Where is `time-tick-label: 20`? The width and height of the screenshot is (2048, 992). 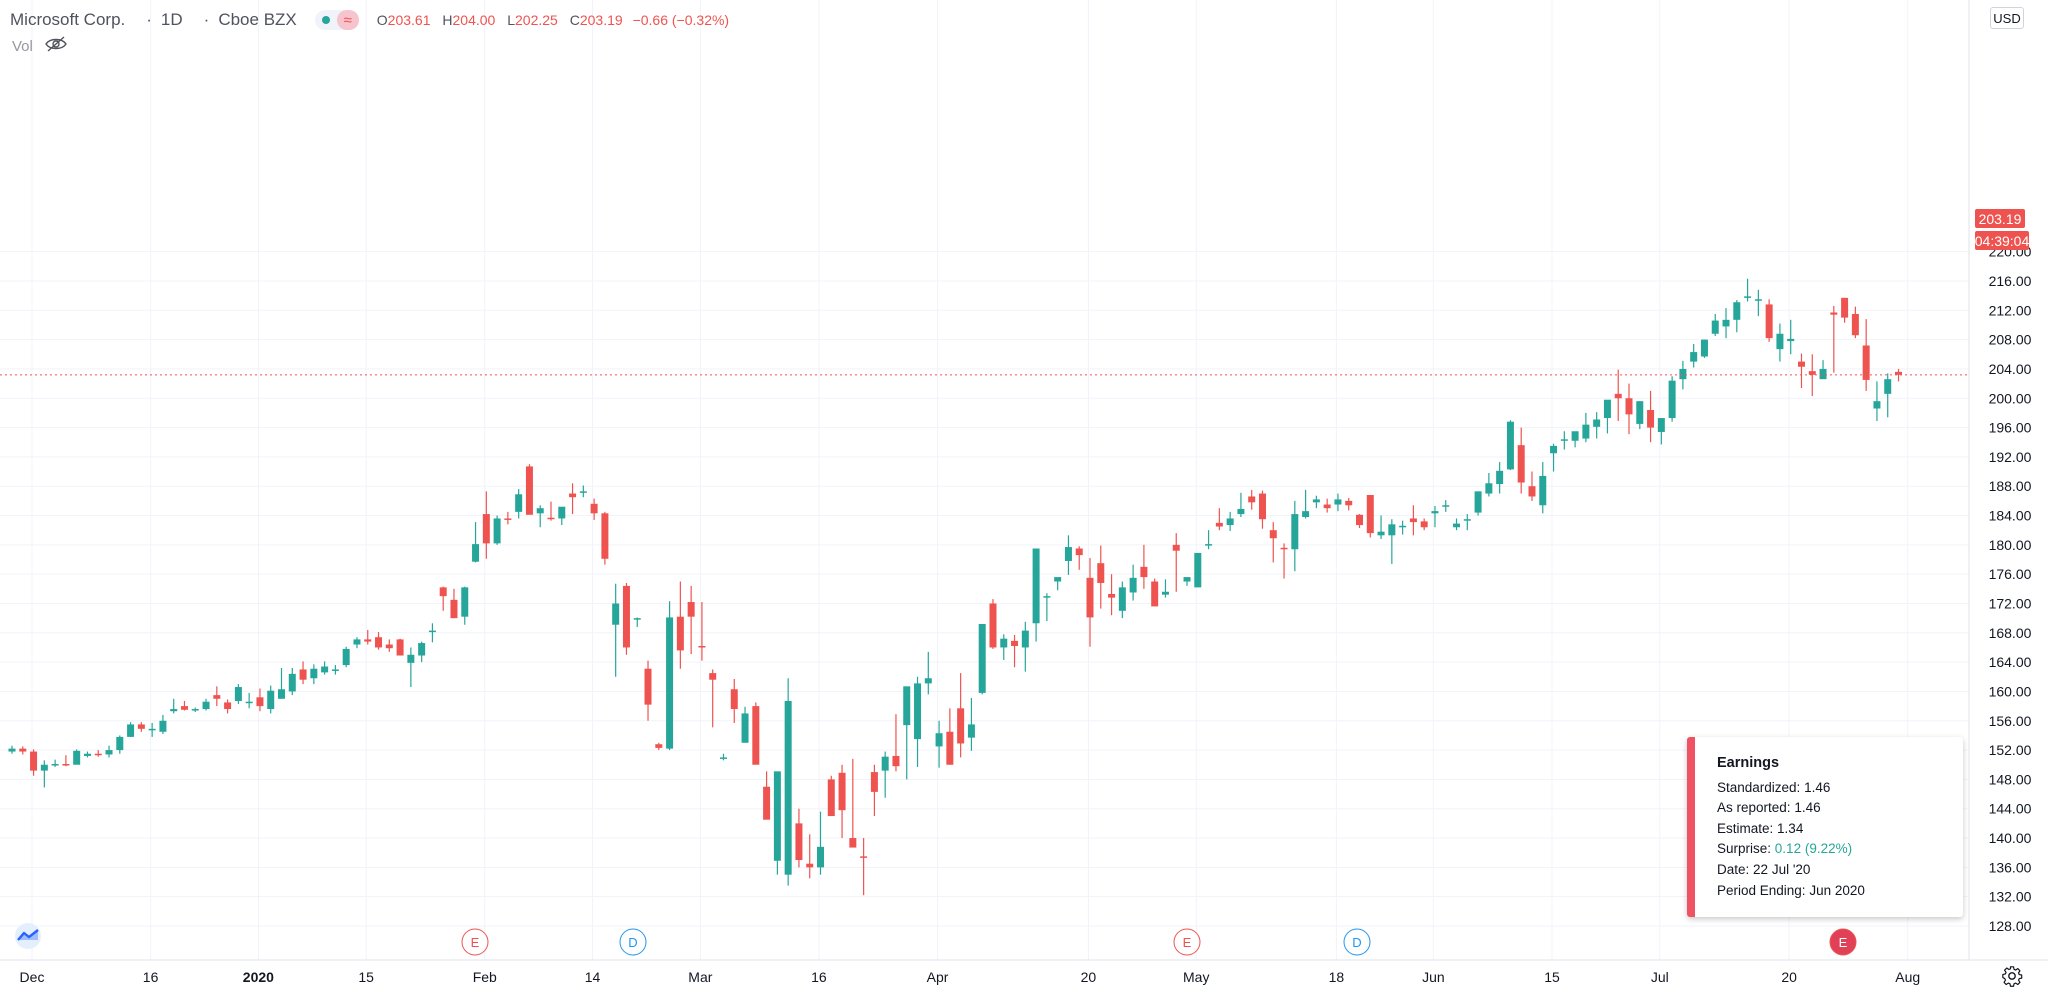 time-tick-label: 20 is located at coordinates (1089, 977).